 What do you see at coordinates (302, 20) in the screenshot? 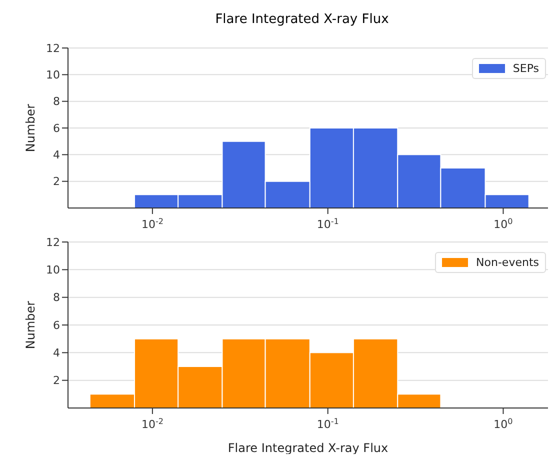
I see `chart-title: Flare Integrated X-ray Flux` at bounding box center [302, 20].